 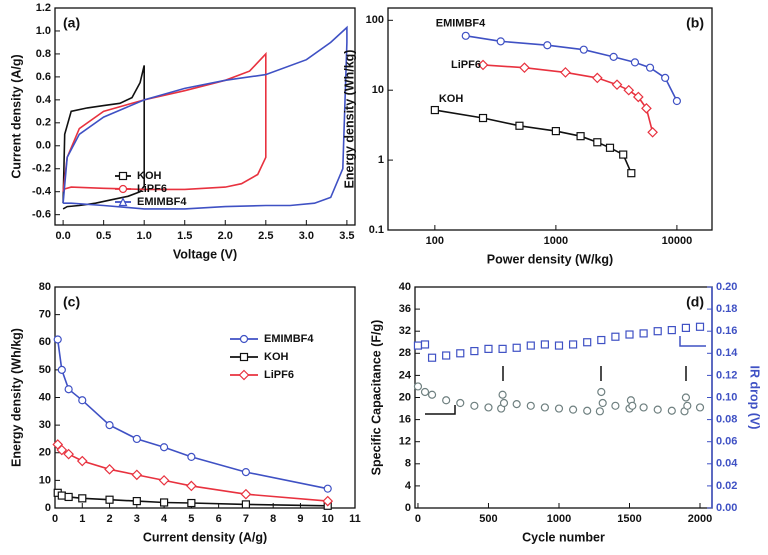 I want to click on x-tick-label: 1.5, so click(x=184, y=236).